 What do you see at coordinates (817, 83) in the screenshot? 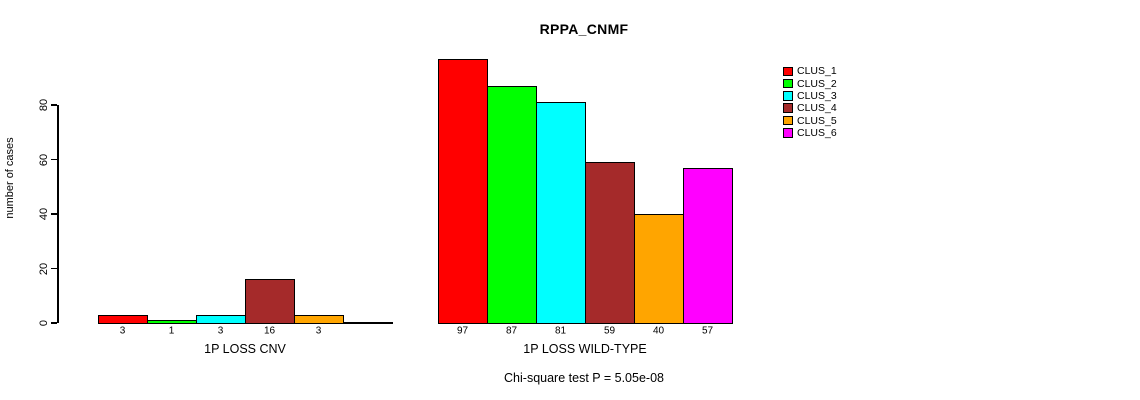
I see `legend-label: CLUS_2` at bounding box center [817, 83].